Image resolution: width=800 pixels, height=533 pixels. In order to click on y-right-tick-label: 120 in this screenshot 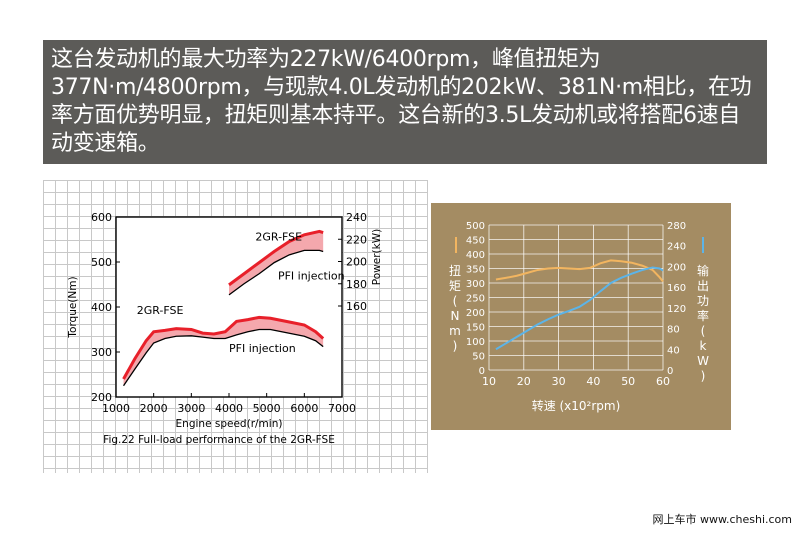, I will do `click(676, 309)`.